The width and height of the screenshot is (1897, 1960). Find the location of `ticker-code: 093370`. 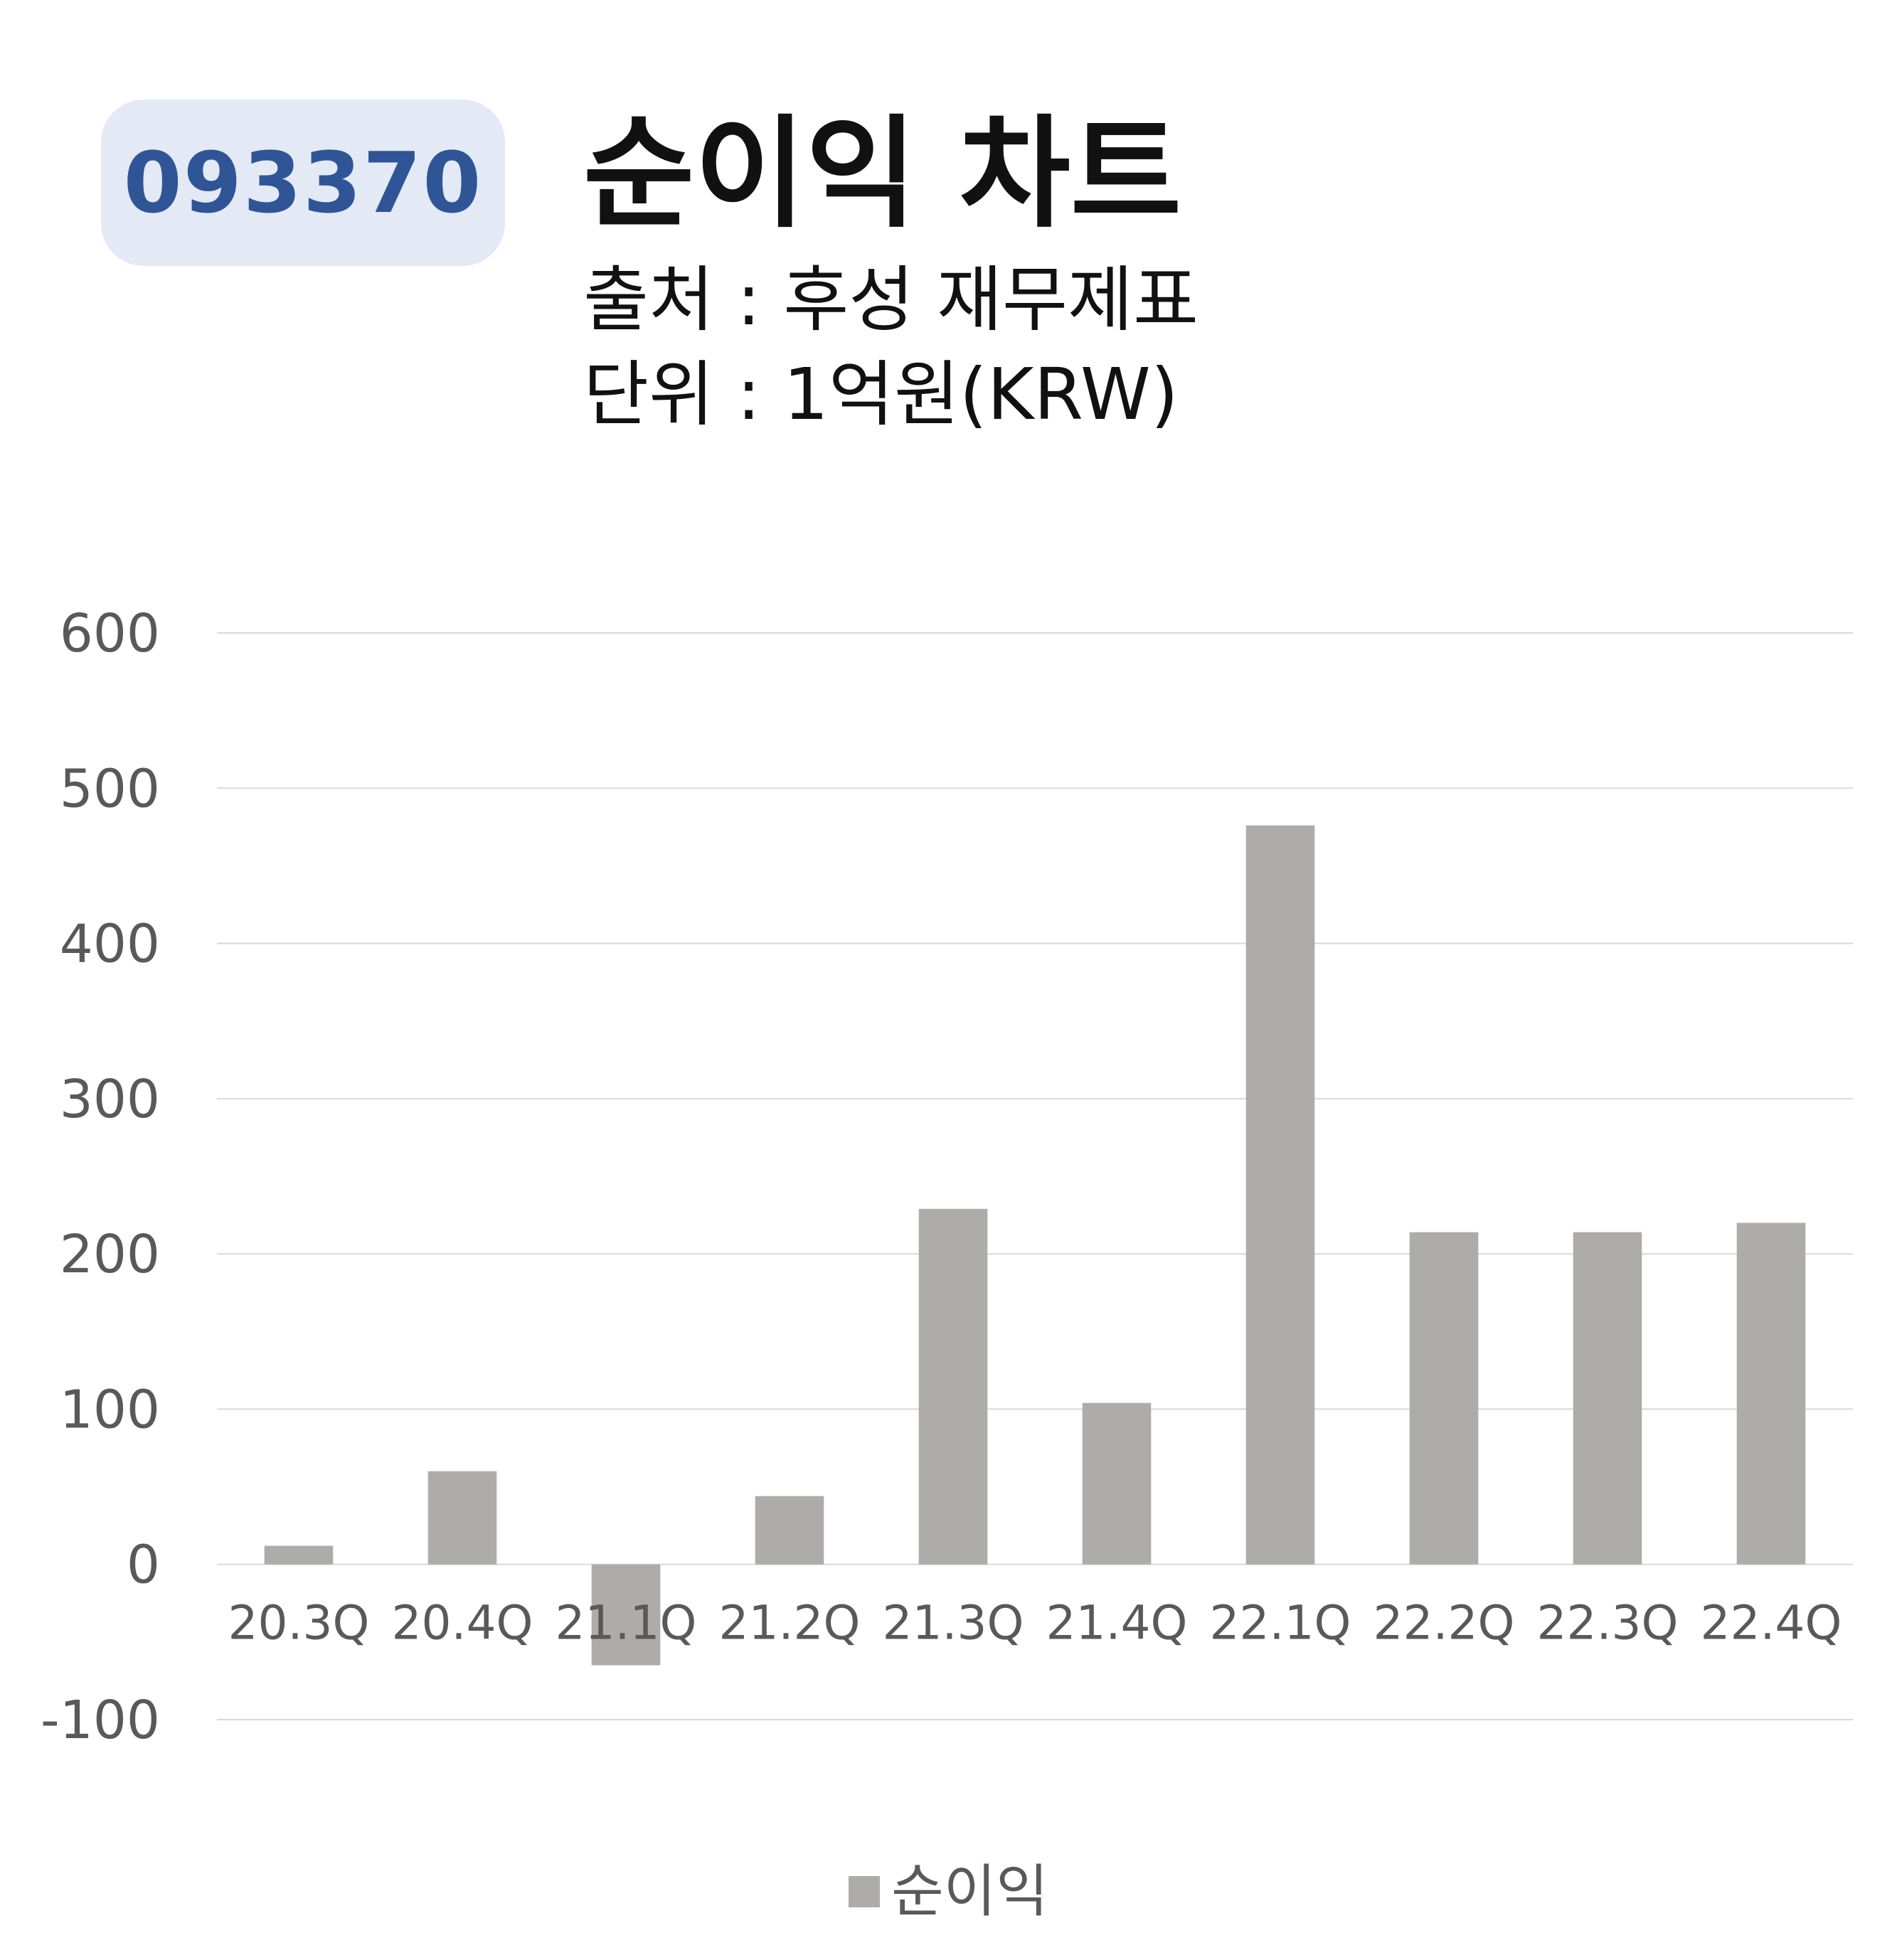

ticker-code: 093370 is located at coordinates (303, 183).